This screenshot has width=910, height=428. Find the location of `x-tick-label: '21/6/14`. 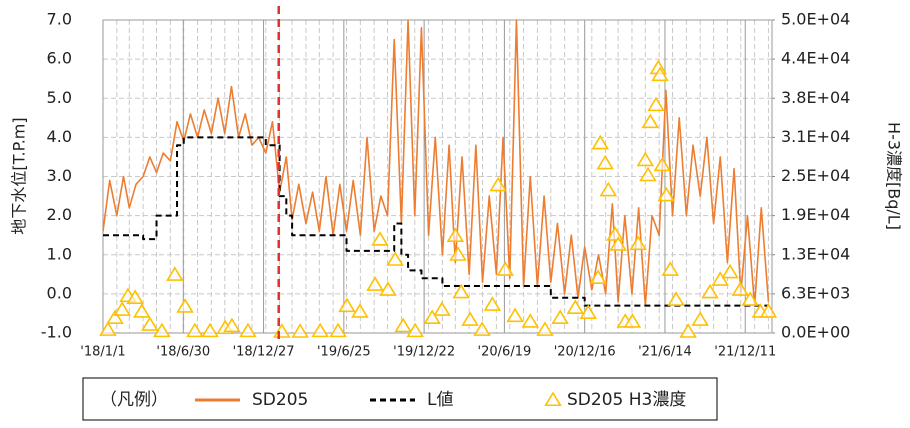

x-tick-label: '21/6/14 is located at coordinates (665, 352).